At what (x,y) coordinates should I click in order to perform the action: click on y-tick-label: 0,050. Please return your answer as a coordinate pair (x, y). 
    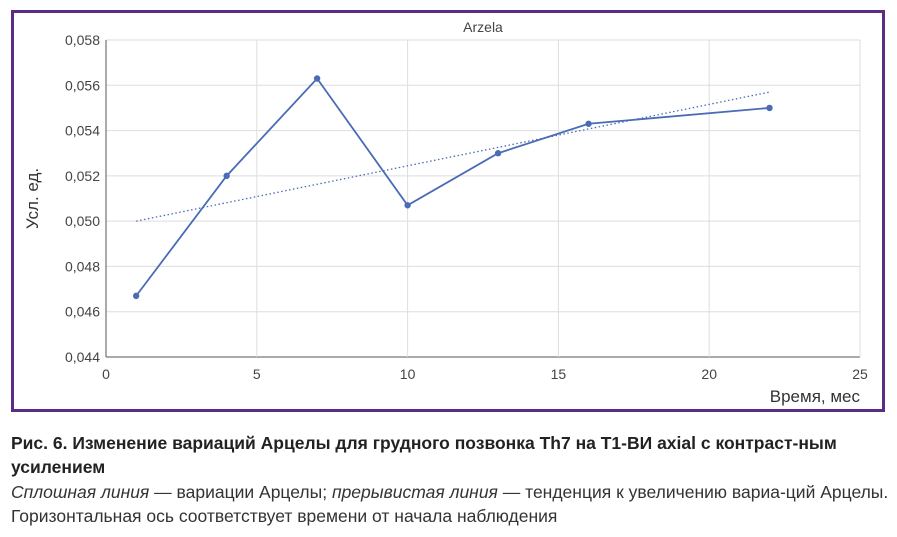
    Looking at the image, I should click on (82, 221).